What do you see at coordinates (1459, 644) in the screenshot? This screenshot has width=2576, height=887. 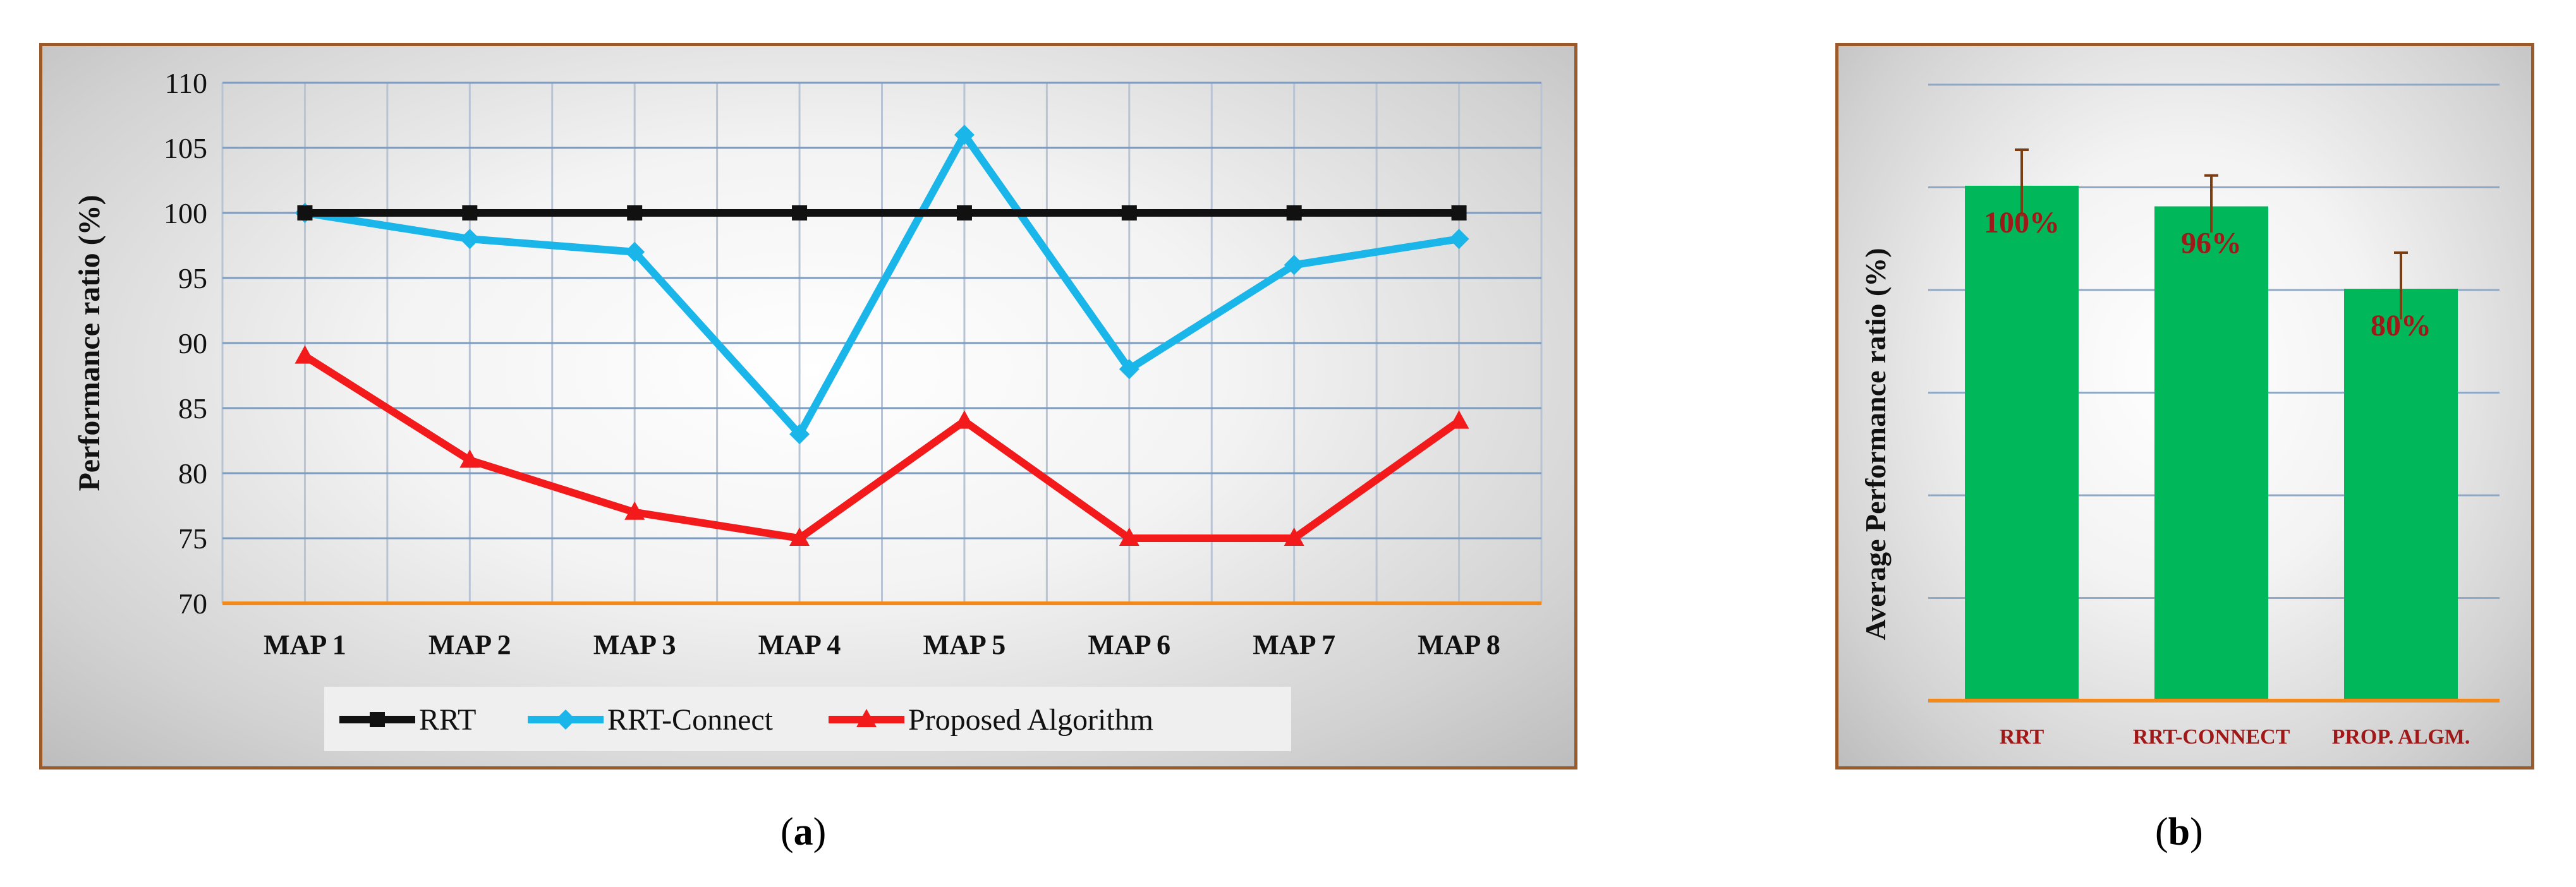 I see `x-tick-label: MAP 8` at bounding box center [1459, 644].